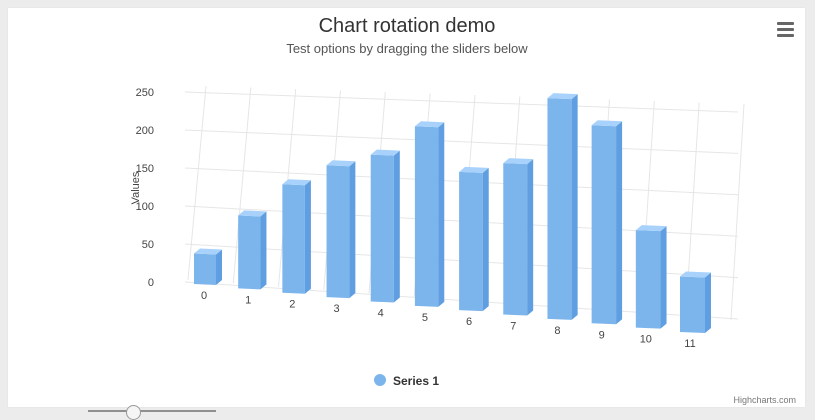  What do you see at coordinates (557, 331) in the screenshot?
I see `x-tick-label-8: 8` at bounding box center [557, 331].